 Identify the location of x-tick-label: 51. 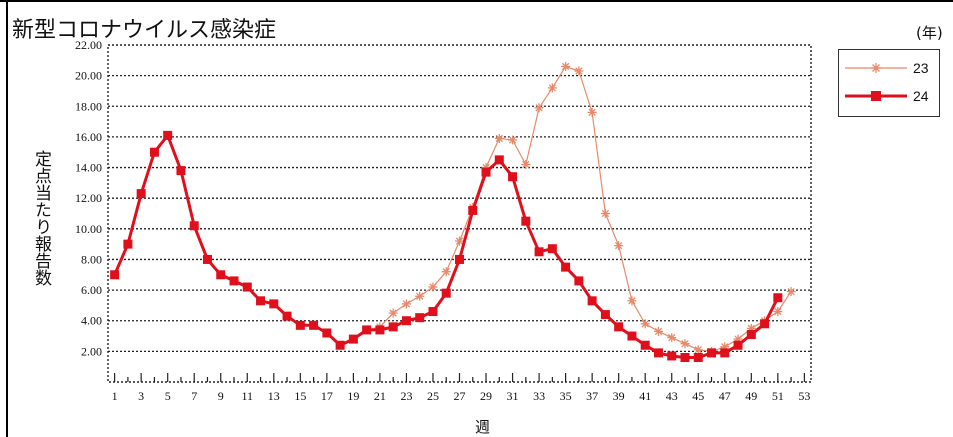
(778, 396).